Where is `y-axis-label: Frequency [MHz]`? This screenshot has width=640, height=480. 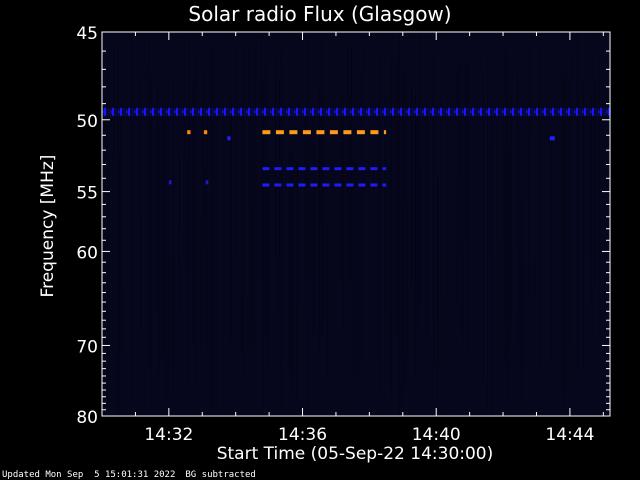 y-axis-label: Frequency [MHz] is located at coordinates (48, 226).